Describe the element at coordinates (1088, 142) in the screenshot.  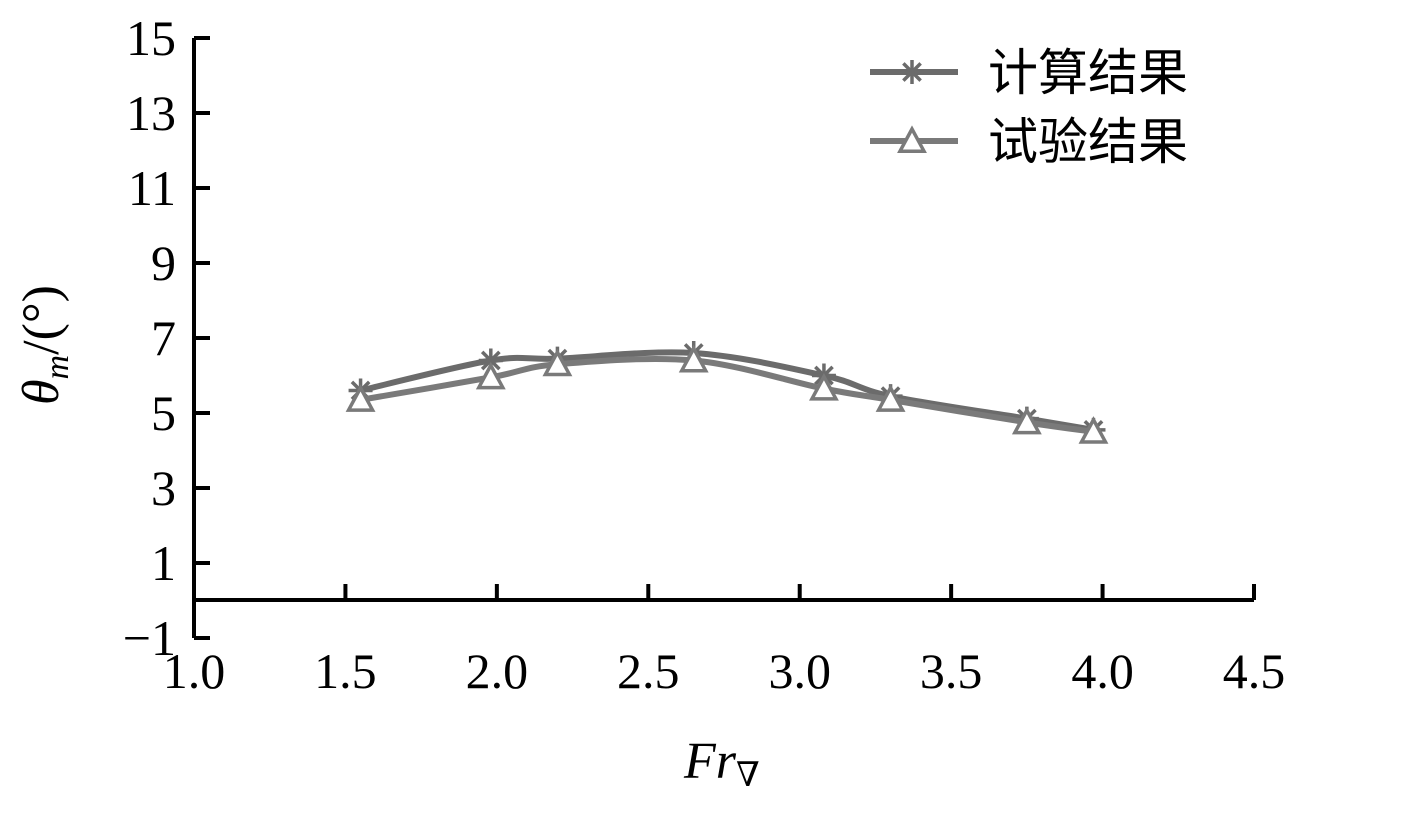
I see `legend-label: 试验结果` at that location.